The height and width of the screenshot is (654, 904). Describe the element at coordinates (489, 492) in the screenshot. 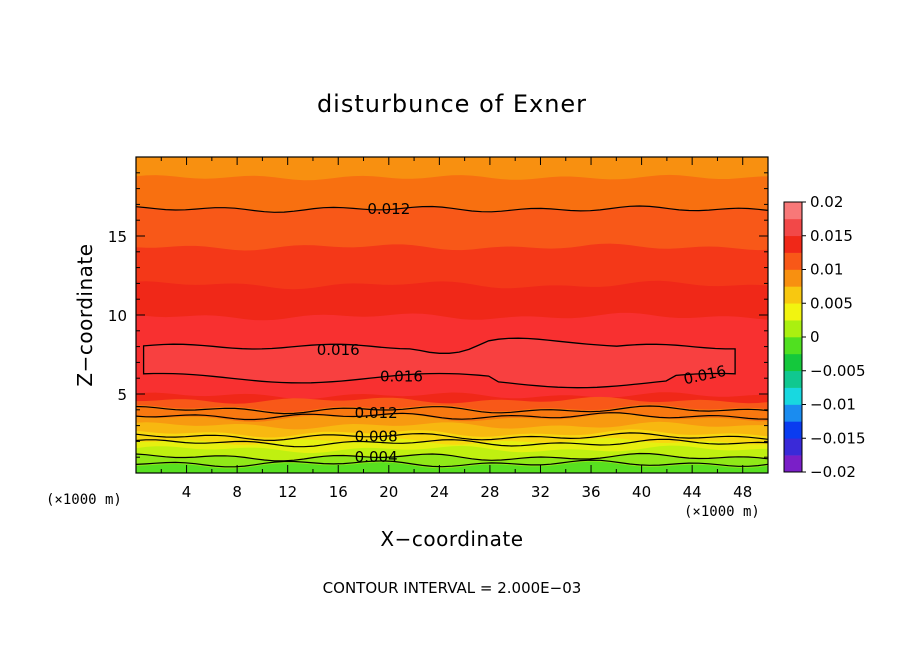

I see `x-tick-label: 28` at that location.